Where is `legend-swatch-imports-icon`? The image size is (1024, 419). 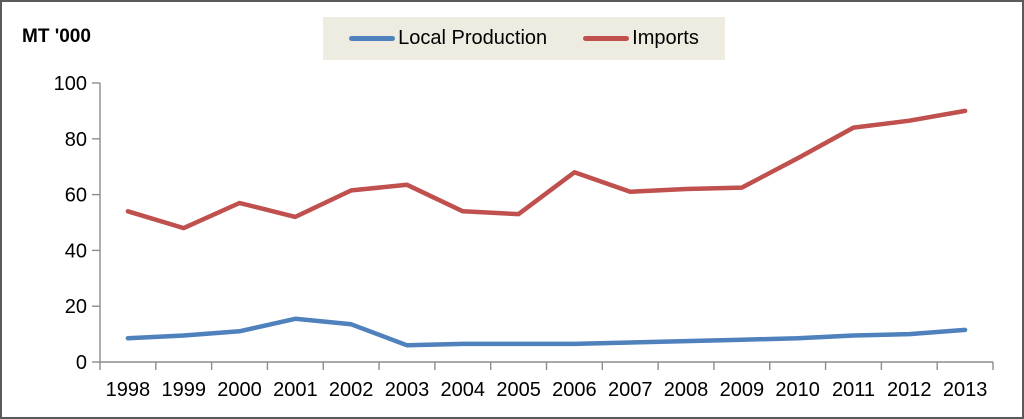
legend-swatch-imports-icon is located at coordinates (606, 38).